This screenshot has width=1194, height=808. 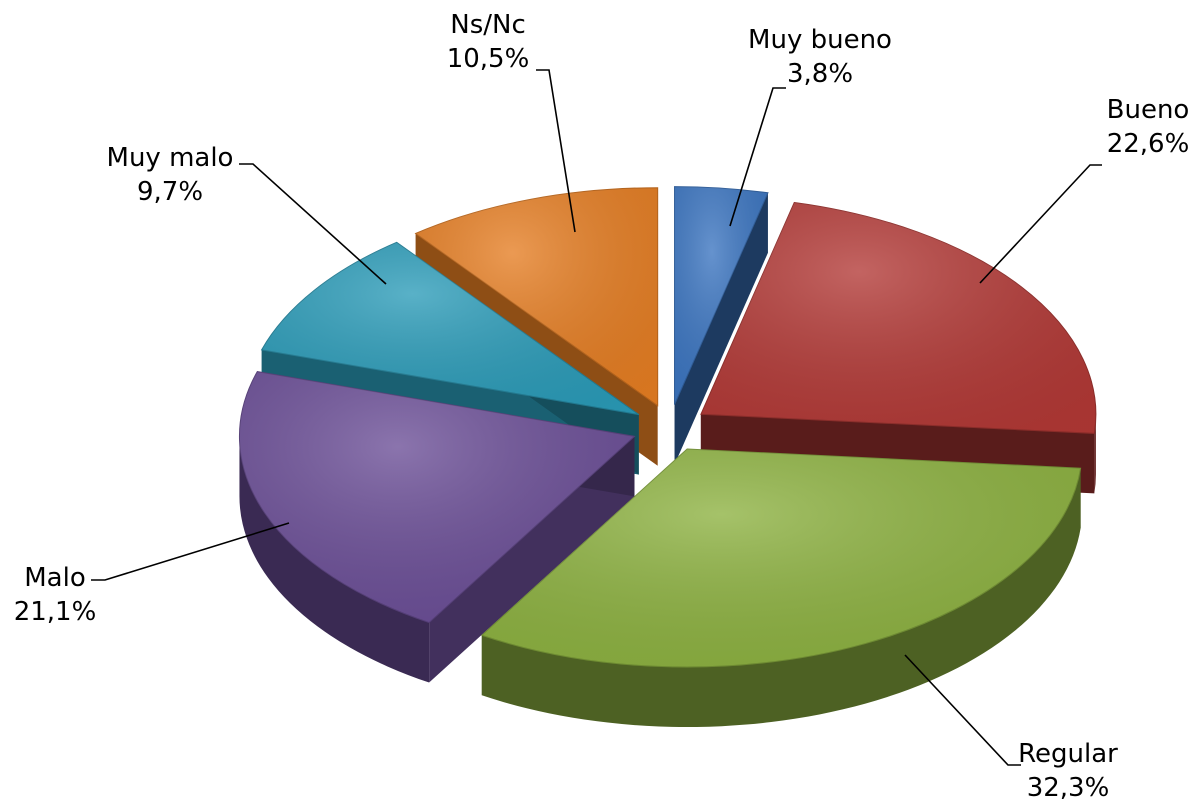 I want to click on leader-line-ns-nc, so click(x=556, y=151).